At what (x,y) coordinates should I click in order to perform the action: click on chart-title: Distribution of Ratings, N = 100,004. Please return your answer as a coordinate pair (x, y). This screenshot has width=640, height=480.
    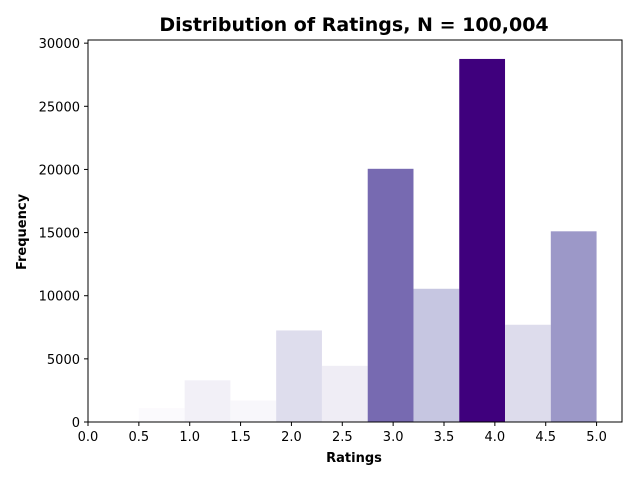
    Looking at the image, I should click on (353, 25).